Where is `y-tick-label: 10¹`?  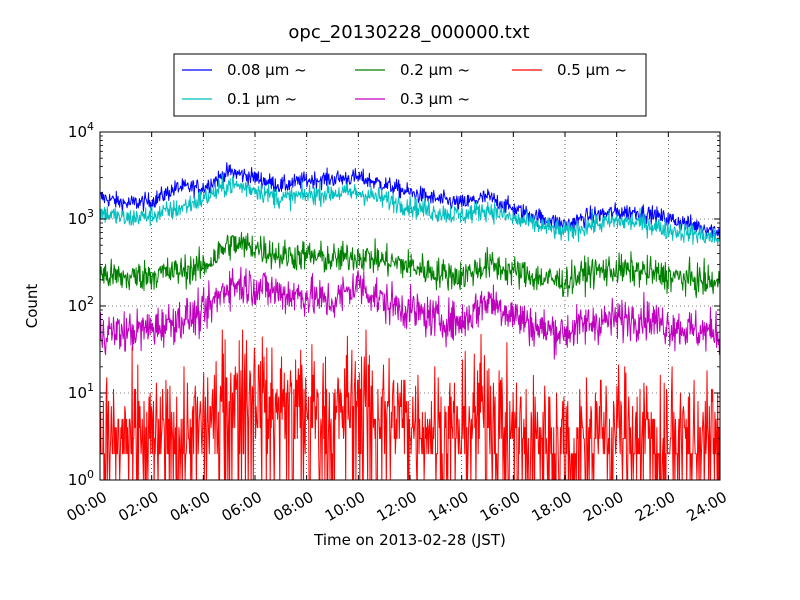
y-tick-label: 10¹ is located at coordinates (81, 391).